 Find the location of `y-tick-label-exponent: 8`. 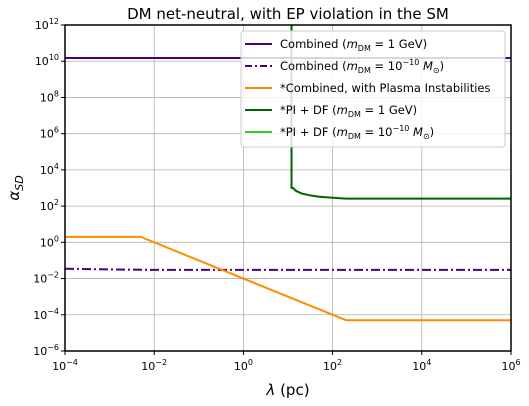

y-tick-label-exponent: 8 is located at coordinates (56, 93).